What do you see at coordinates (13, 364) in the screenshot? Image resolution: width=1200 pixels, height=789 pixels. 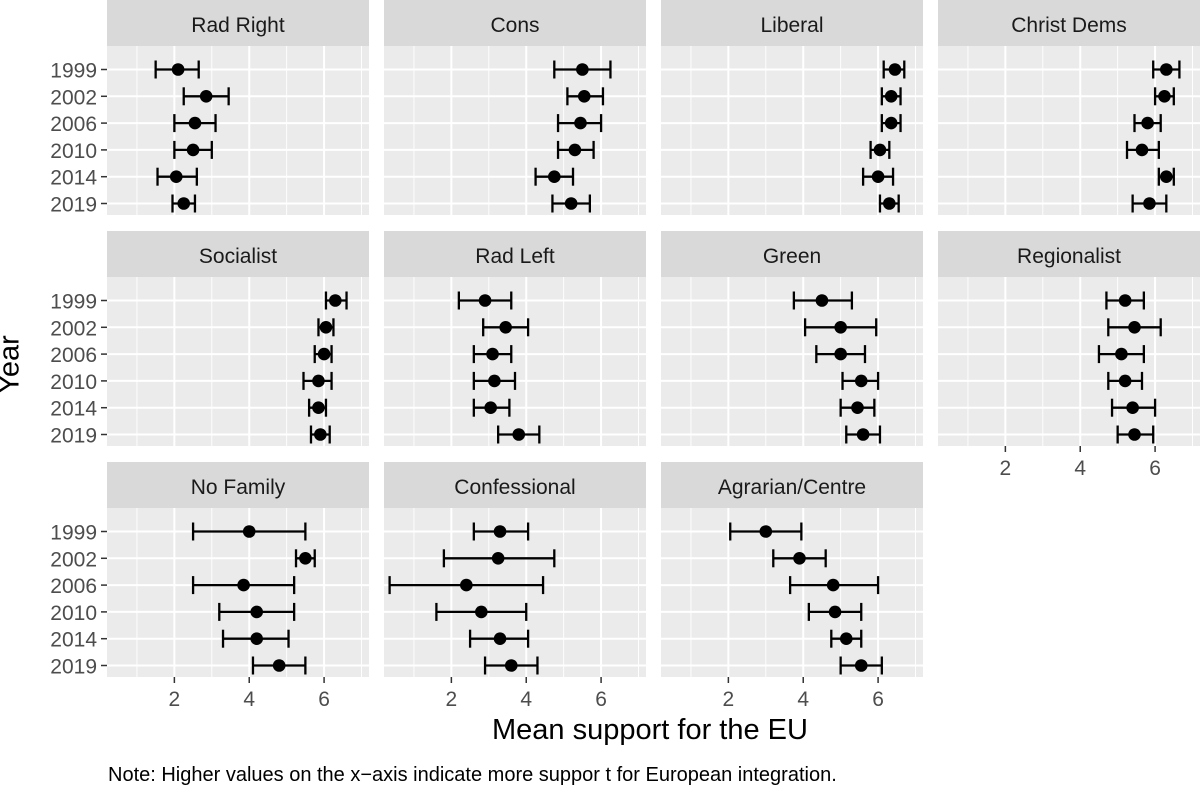 I see `y-axis-title: Year` at bounding box center [13, 364].